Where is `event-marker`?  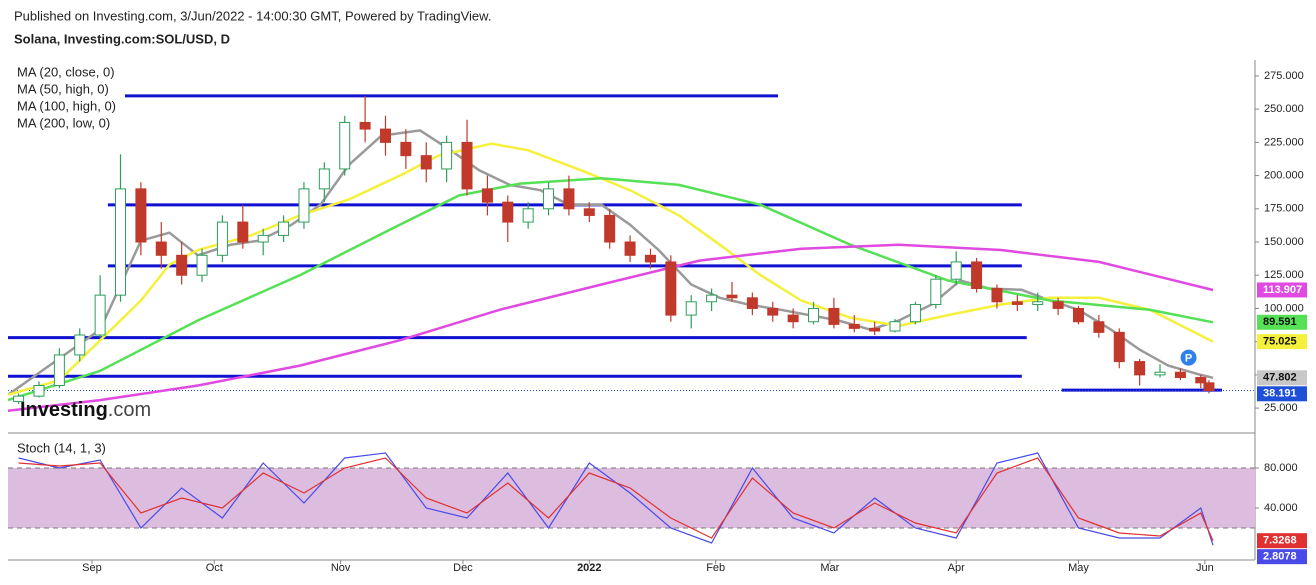 event-marker is located at coordinates (1188, 357).